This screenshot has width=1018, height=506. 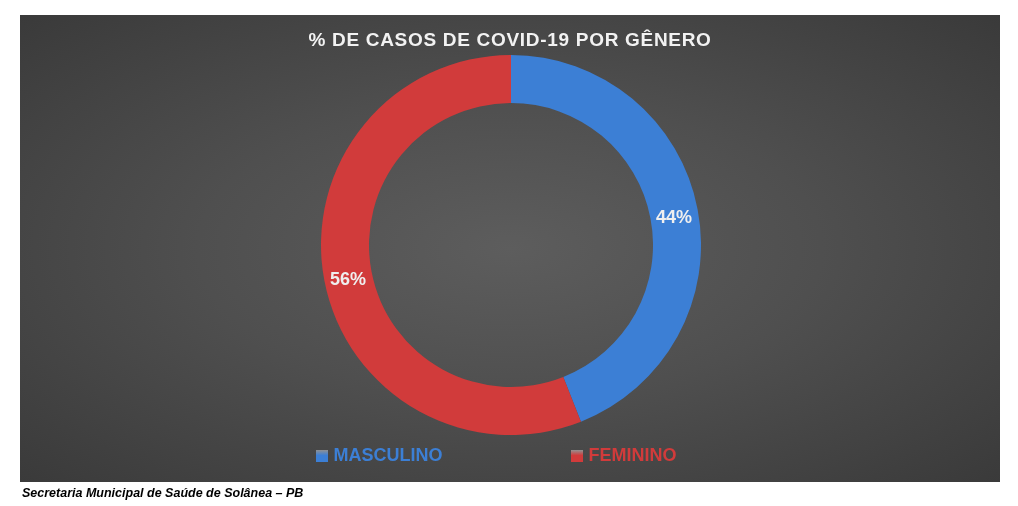 I want to click on data-label: 56%, so click(x=347, y=279).